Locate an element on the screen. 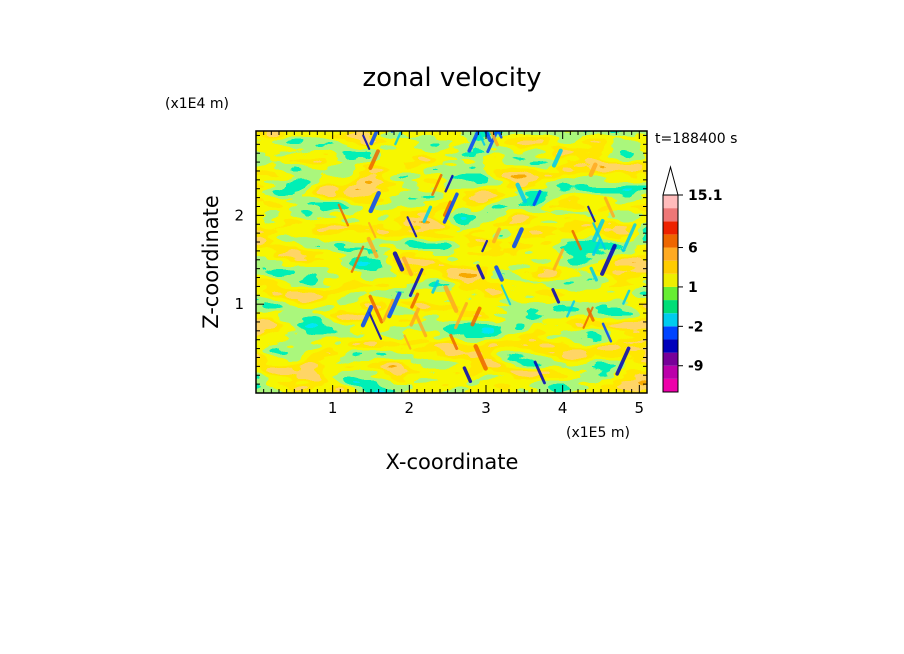 The width and height of the screenshot is (904, 654). colorbar-extend-arrow is located at coordinates (670, 180).